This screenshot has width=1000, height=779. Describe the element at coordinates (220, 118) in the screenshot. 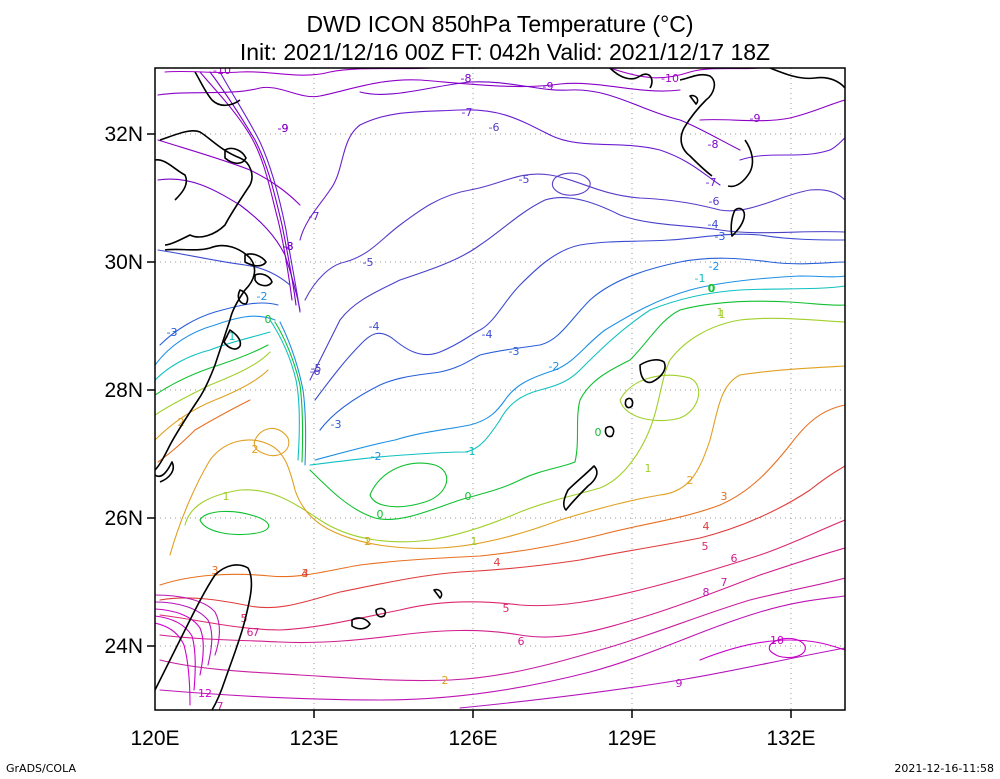

I see `coast-korea-tip` at that location.